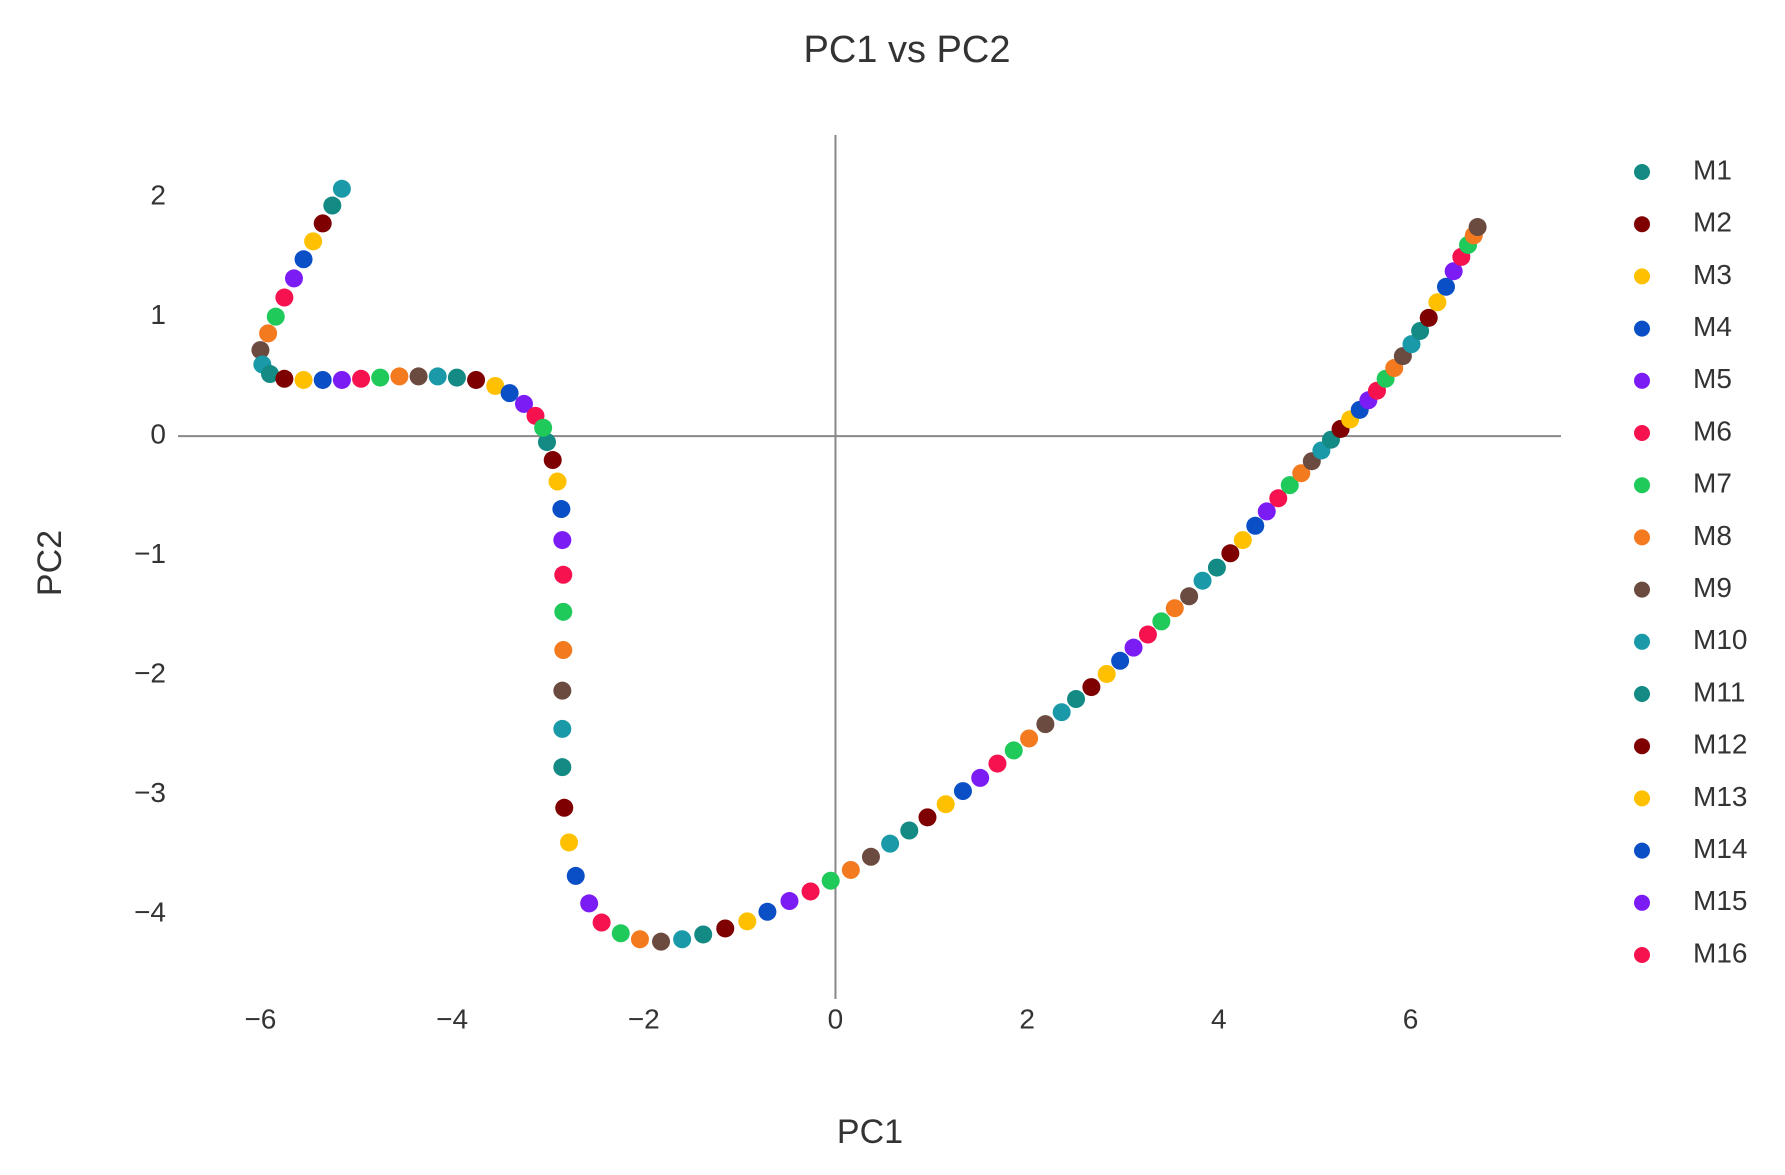  What do you see at coordinates (158, 314) in the screenshot?
I see `y-tick-label: 1` at bounding box center [158, 314].